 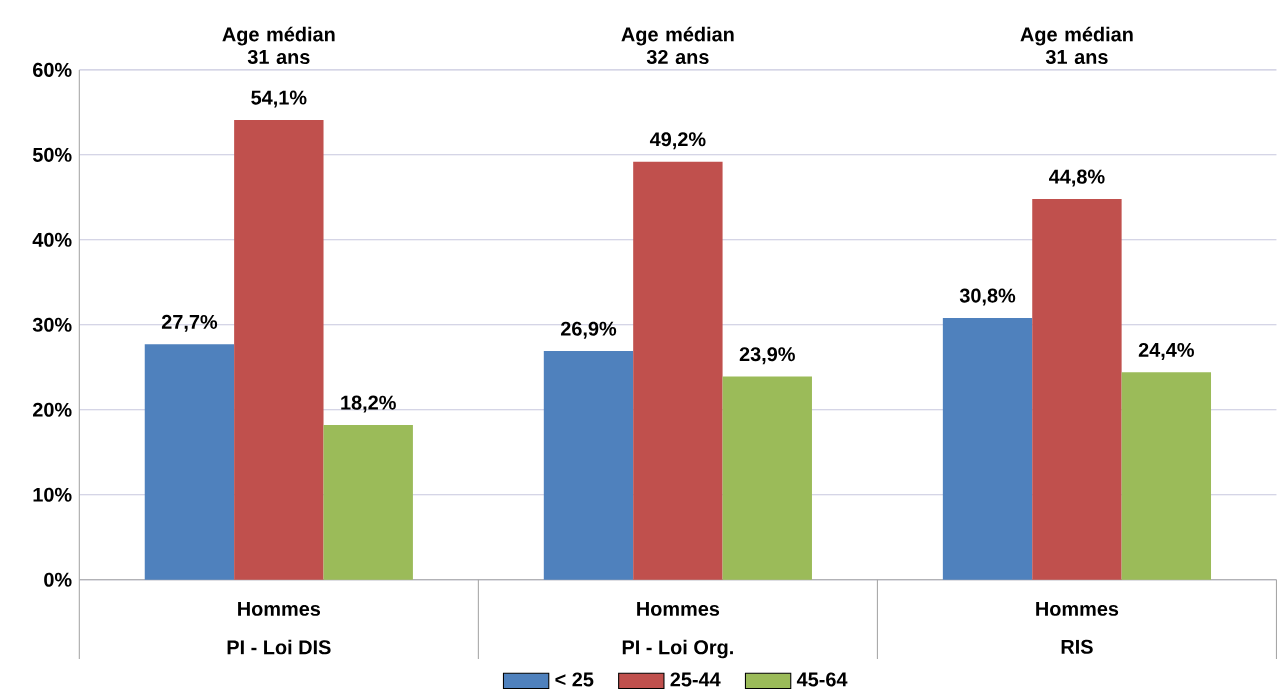 I want to click on data-label: 54,1%, so click(x=279, y=99).